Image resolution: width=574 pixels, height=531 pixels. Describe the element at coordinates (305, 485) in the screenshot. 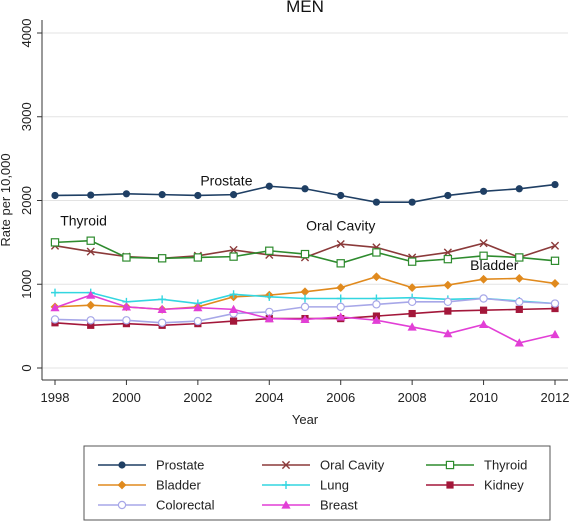

I see `legend-item-lung: Lung` at that location.